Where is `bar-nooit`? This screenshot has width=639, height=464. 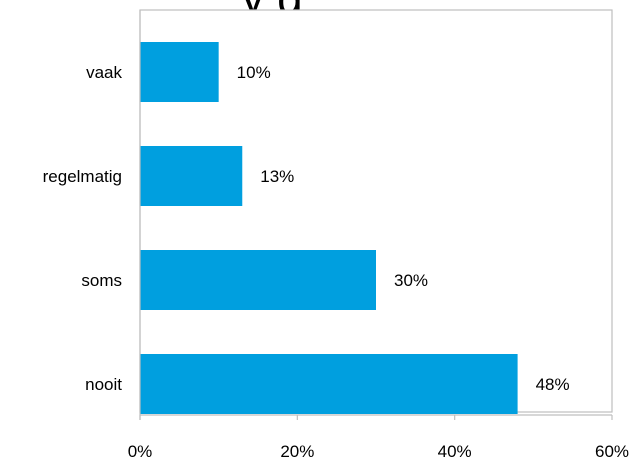 bar-nooit is located at coordinates (329, 384).